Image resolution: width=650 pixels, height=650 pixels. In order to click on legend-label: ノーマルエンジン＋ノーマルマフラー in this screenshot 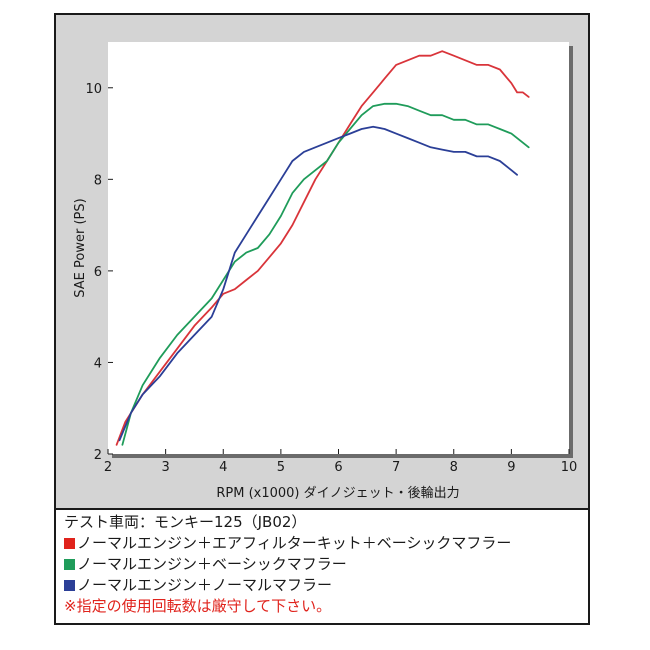, I will do `click(205, 585)`.